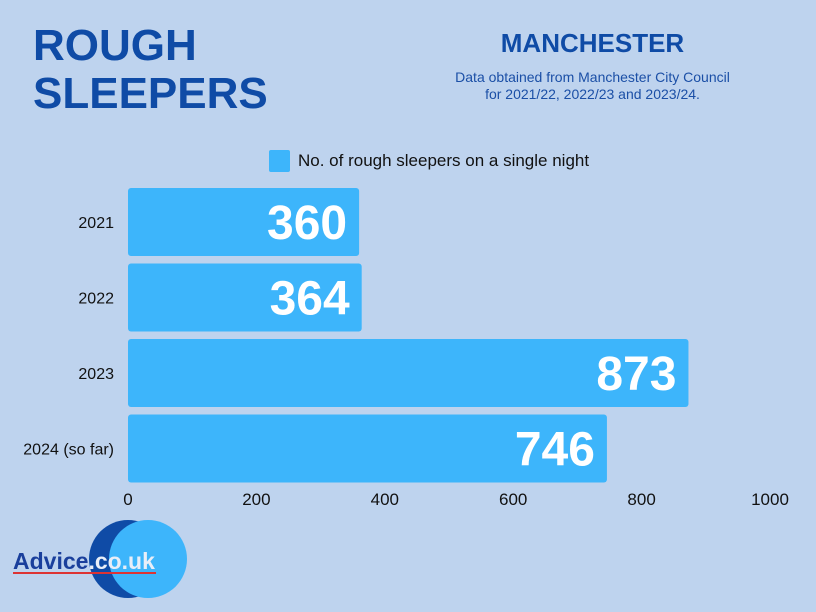 Image resolution: width=816 pixels, height=612 pixels. What do you see at coordinates (307, 223) in the screenshot?
I see `bar-value-label: 360` at bounding box center [307, 223].